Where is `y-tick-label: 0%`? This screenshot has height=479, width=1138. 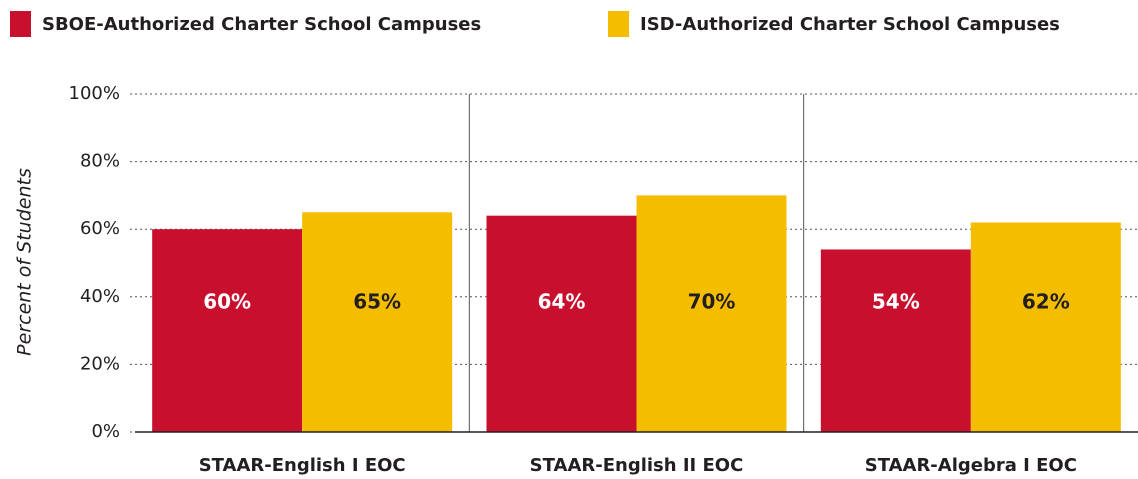 y-tick-label: 0% is located at coordinates (105, 431).